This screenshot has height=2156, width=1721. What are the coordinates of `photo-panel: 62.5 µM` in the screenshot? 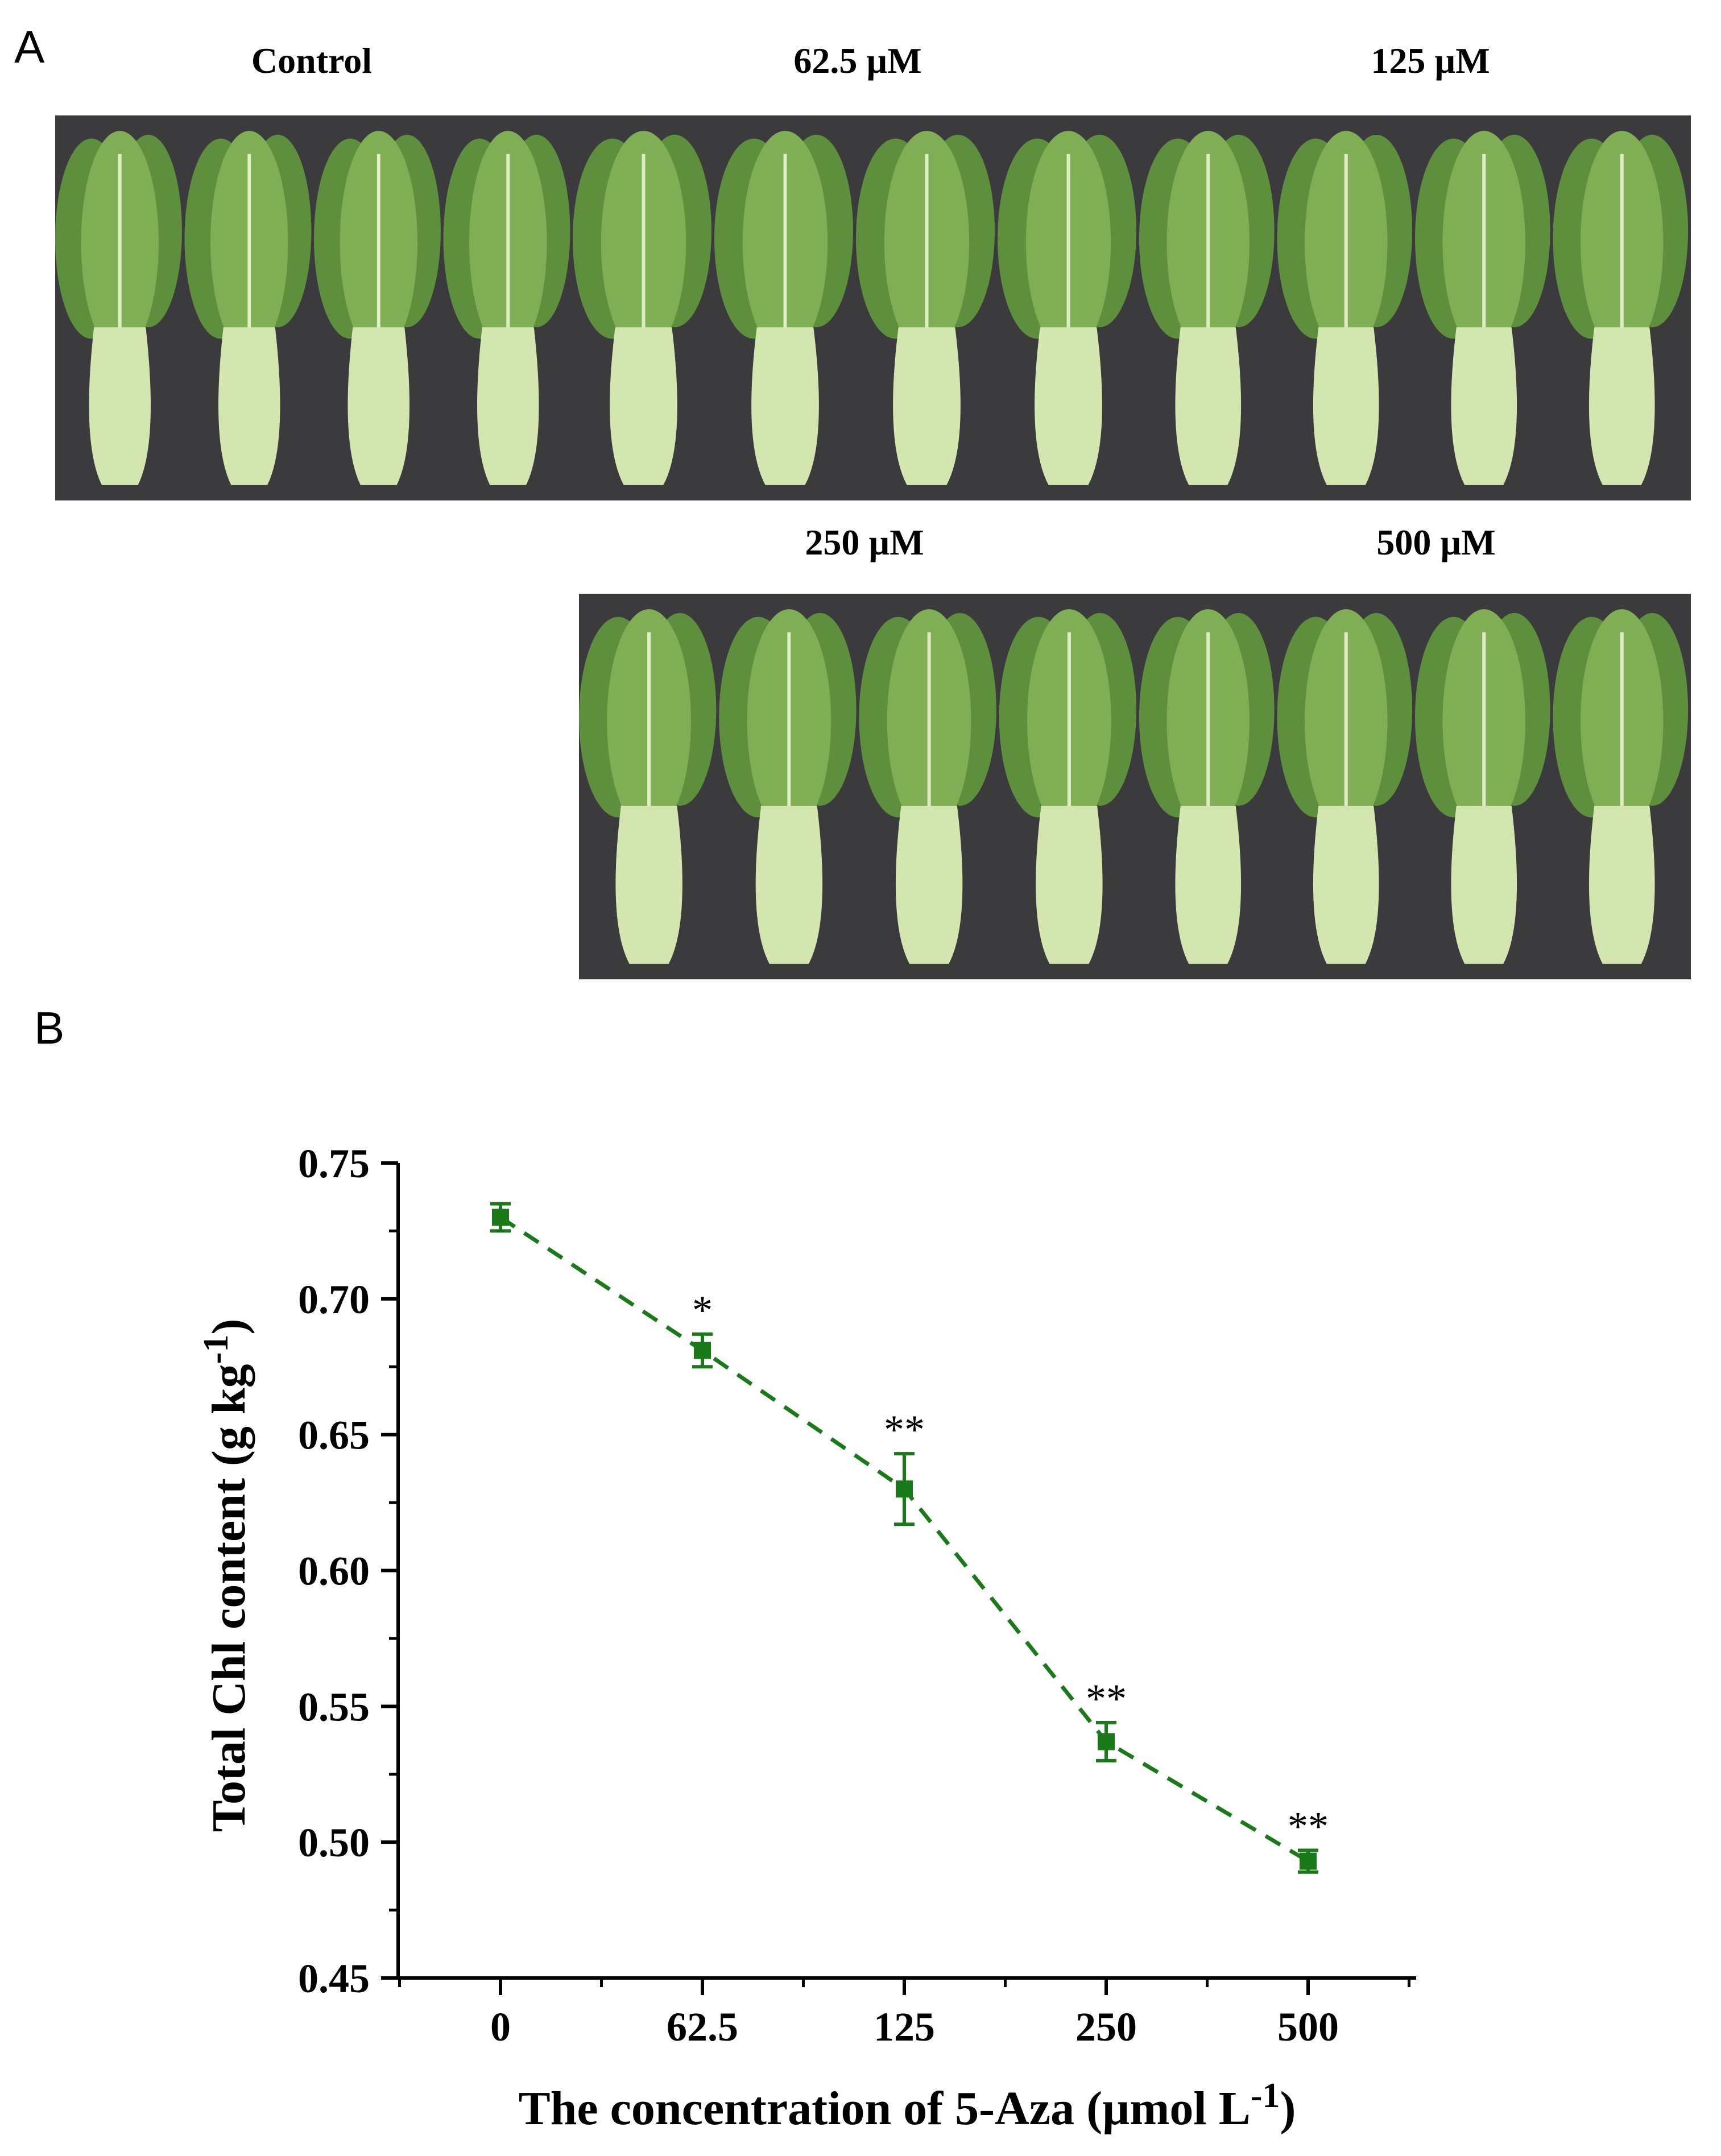 It's located at (856, 270).